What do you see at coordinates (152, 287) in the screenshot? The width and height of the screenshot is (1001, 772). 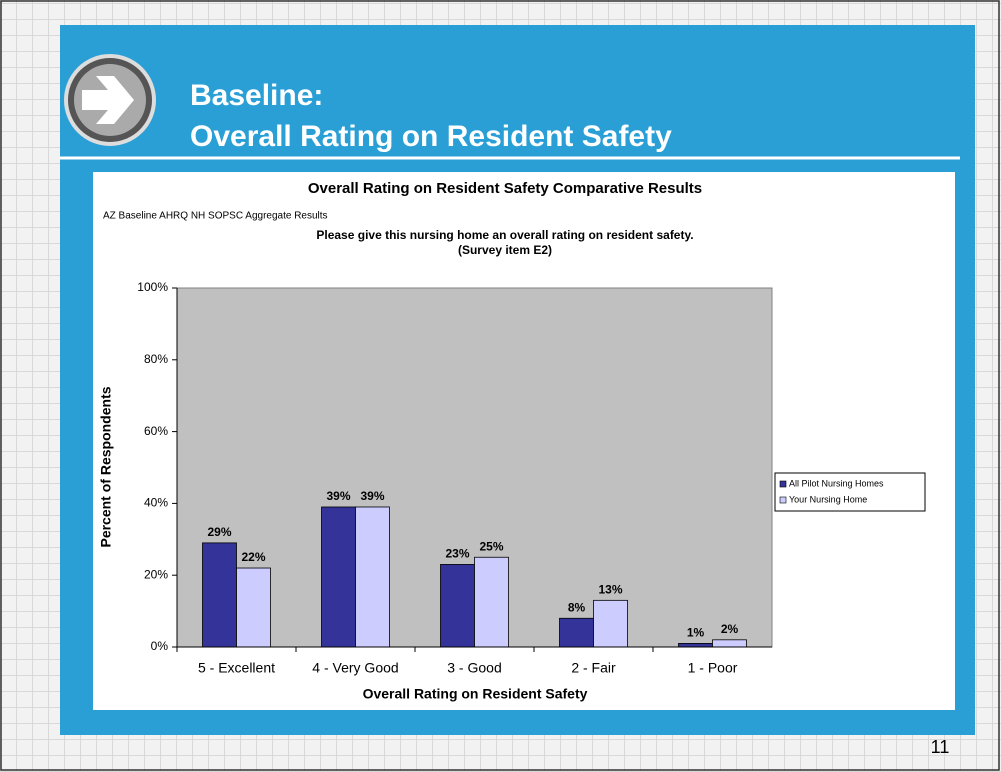 I see `y-tick-label: 100%` at bounding box center [152, 287].